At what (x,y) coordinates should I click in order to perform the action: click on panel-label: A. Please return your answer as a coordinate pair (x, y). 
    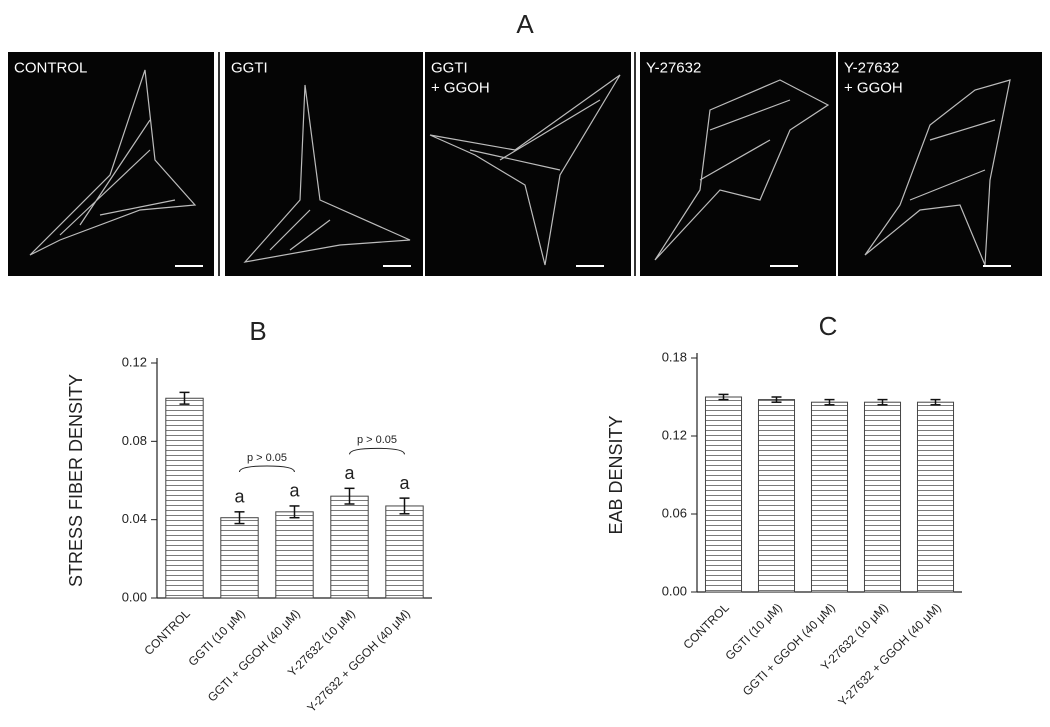
    Looking at the image, I should click on (525, 24).